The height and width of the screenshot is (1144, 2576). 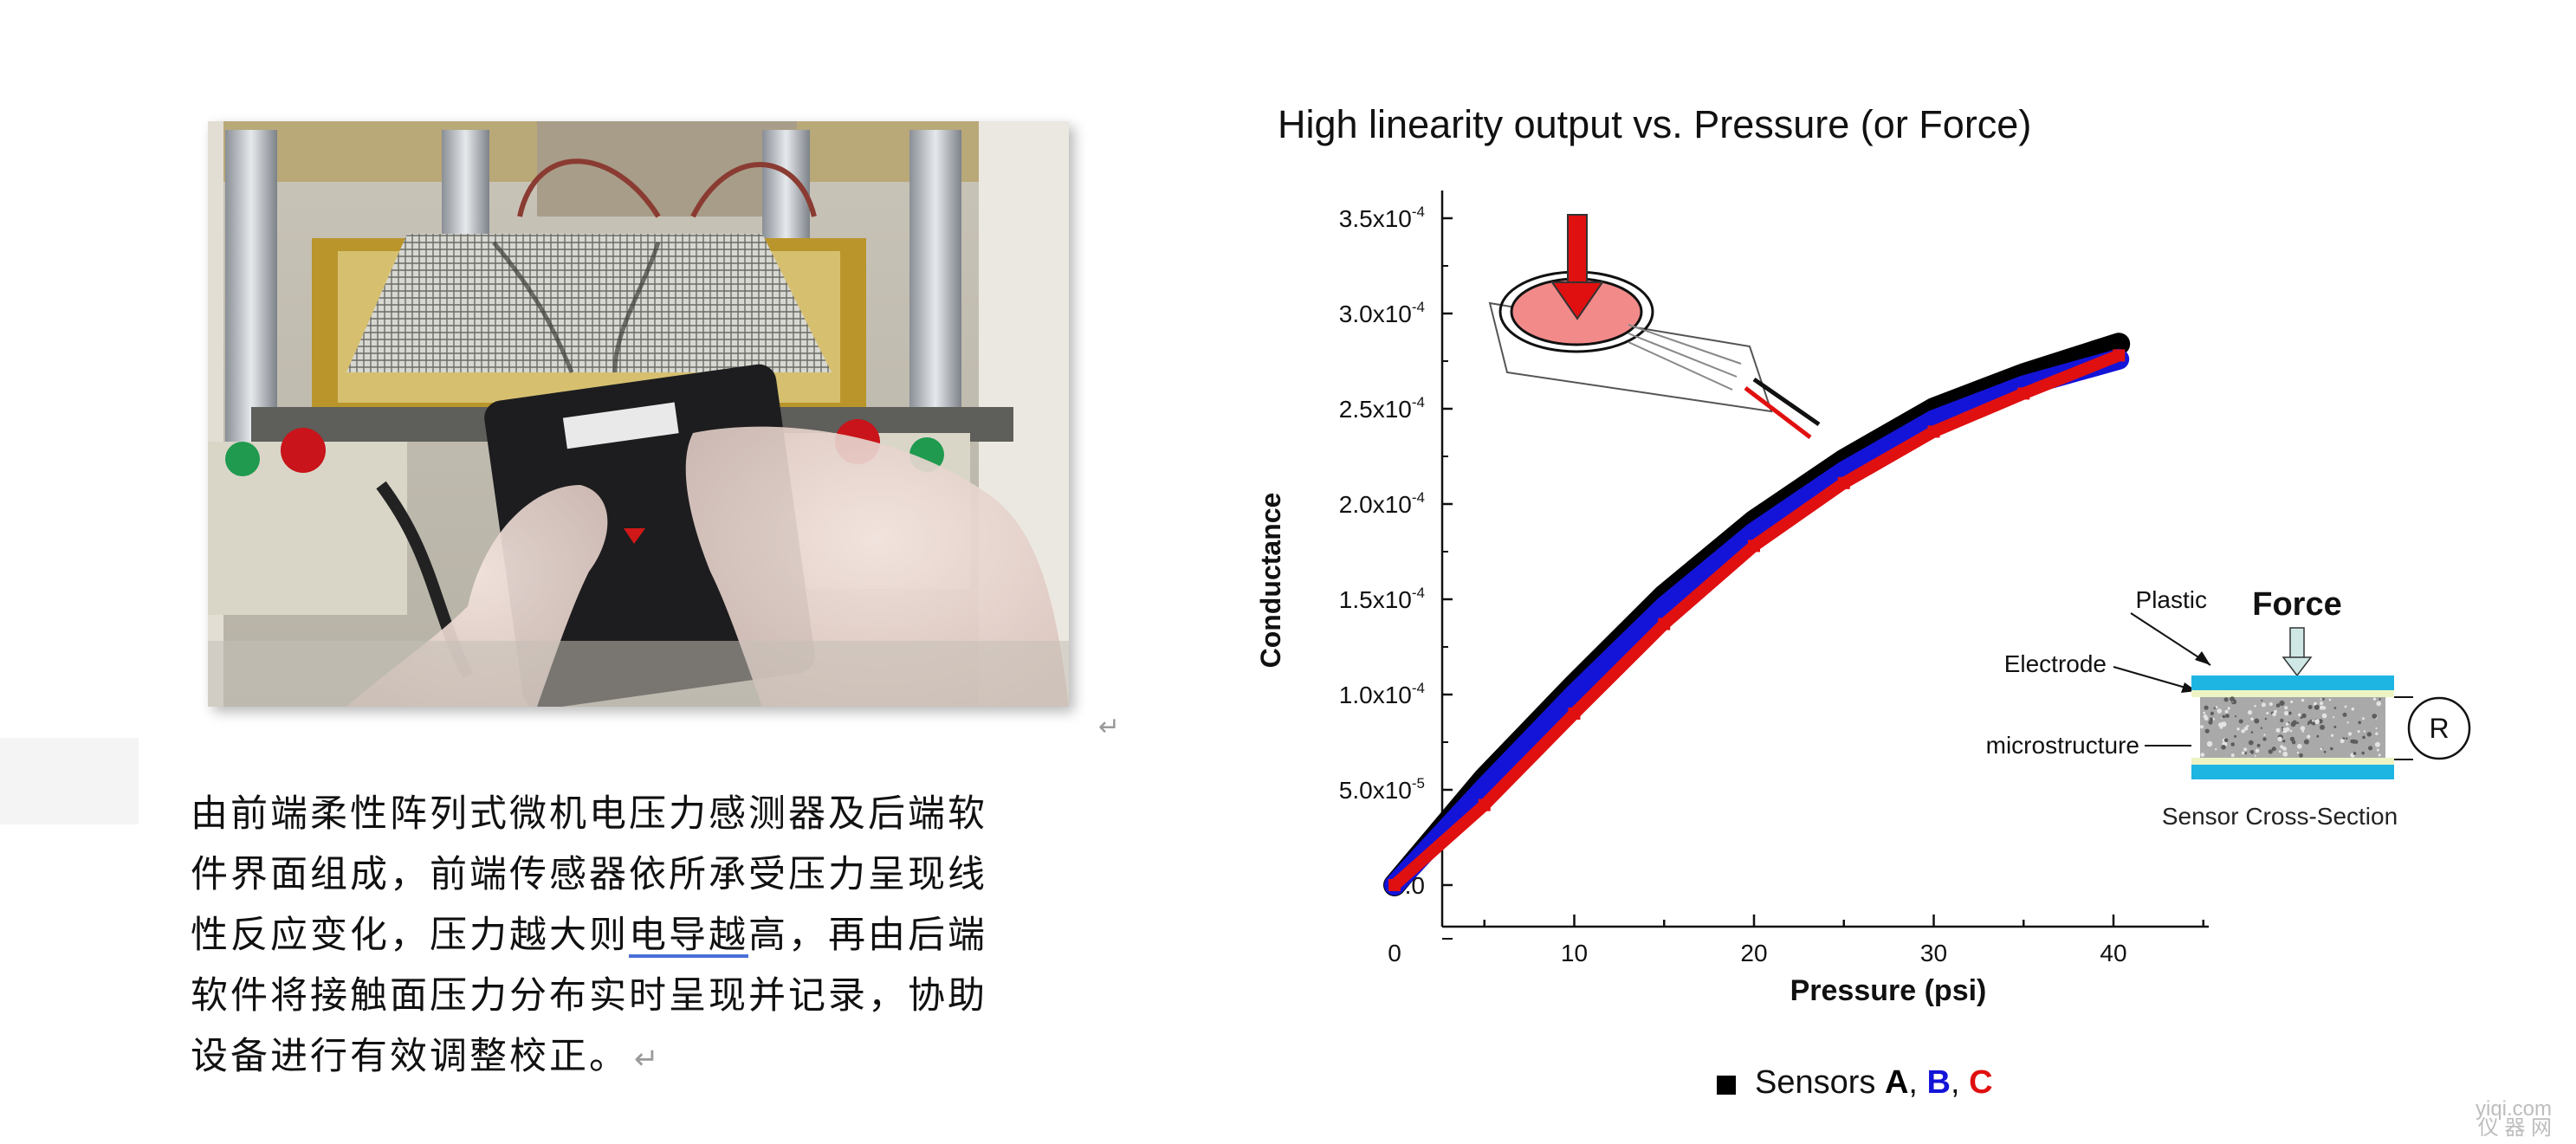 What do you see at coordinates (1757, 620) in the screenshot?
I see `series-c-trace` at bounding box center [1757, 620].